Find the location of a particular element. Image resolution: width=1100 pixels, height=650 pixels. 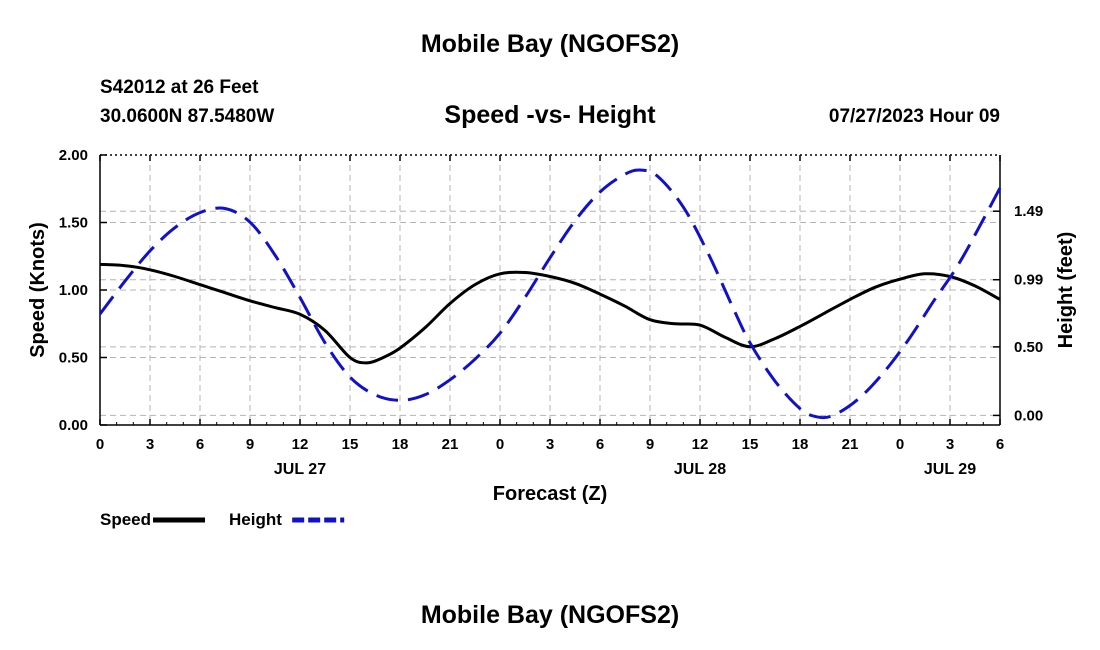

x-axis-title: Forecast (Z) is located at coordinates (550, 494).